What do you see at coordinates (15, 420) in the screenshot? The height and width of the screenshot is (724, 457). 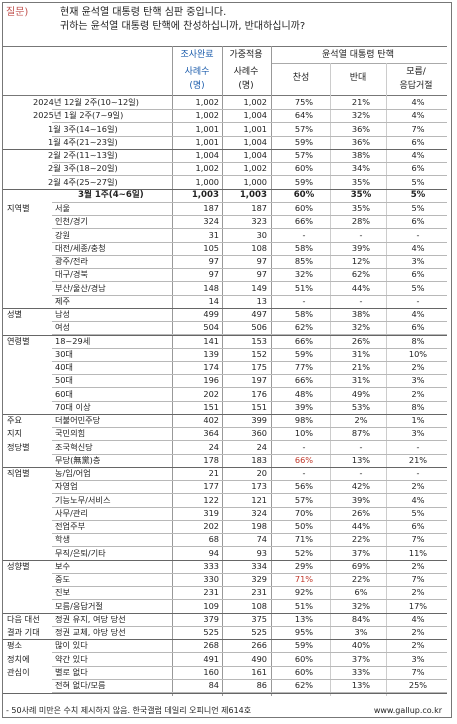 I see `group-label: 주요` at bounding box center [15, 420].